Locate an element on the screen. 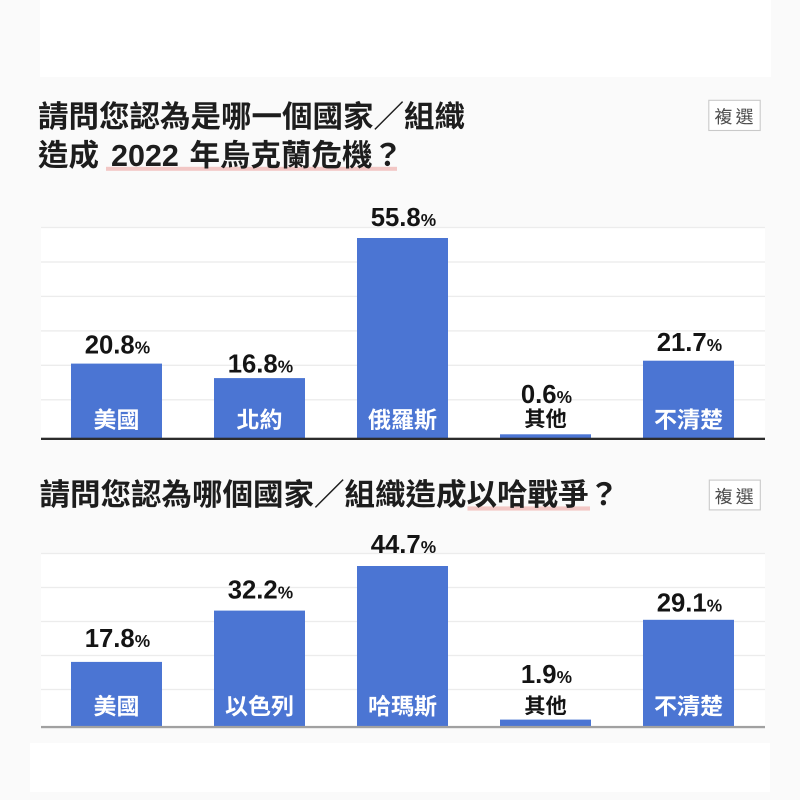 The width and height of the screenshot is (800, 800). svg-text: 32.2 is located at coordinates (253, 591).